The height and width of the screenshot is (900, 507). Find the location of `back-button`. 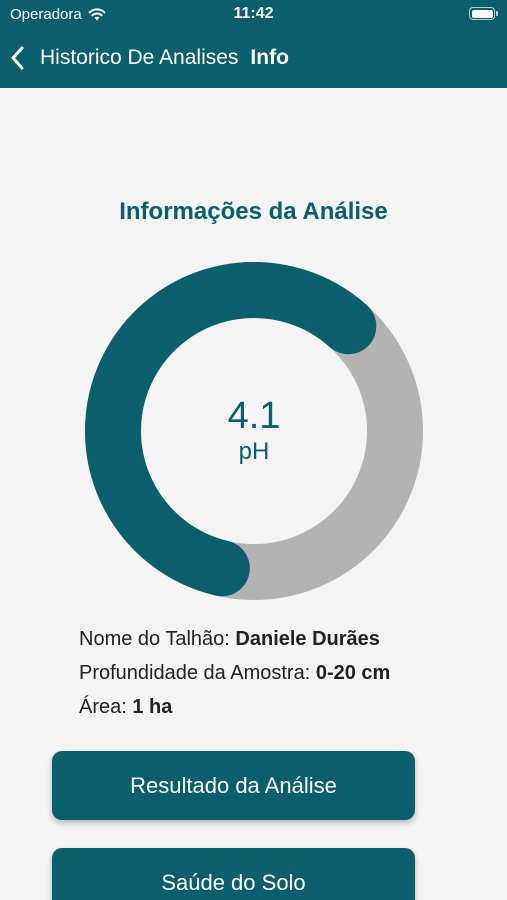

back-button is located at coordinates (21, 58).